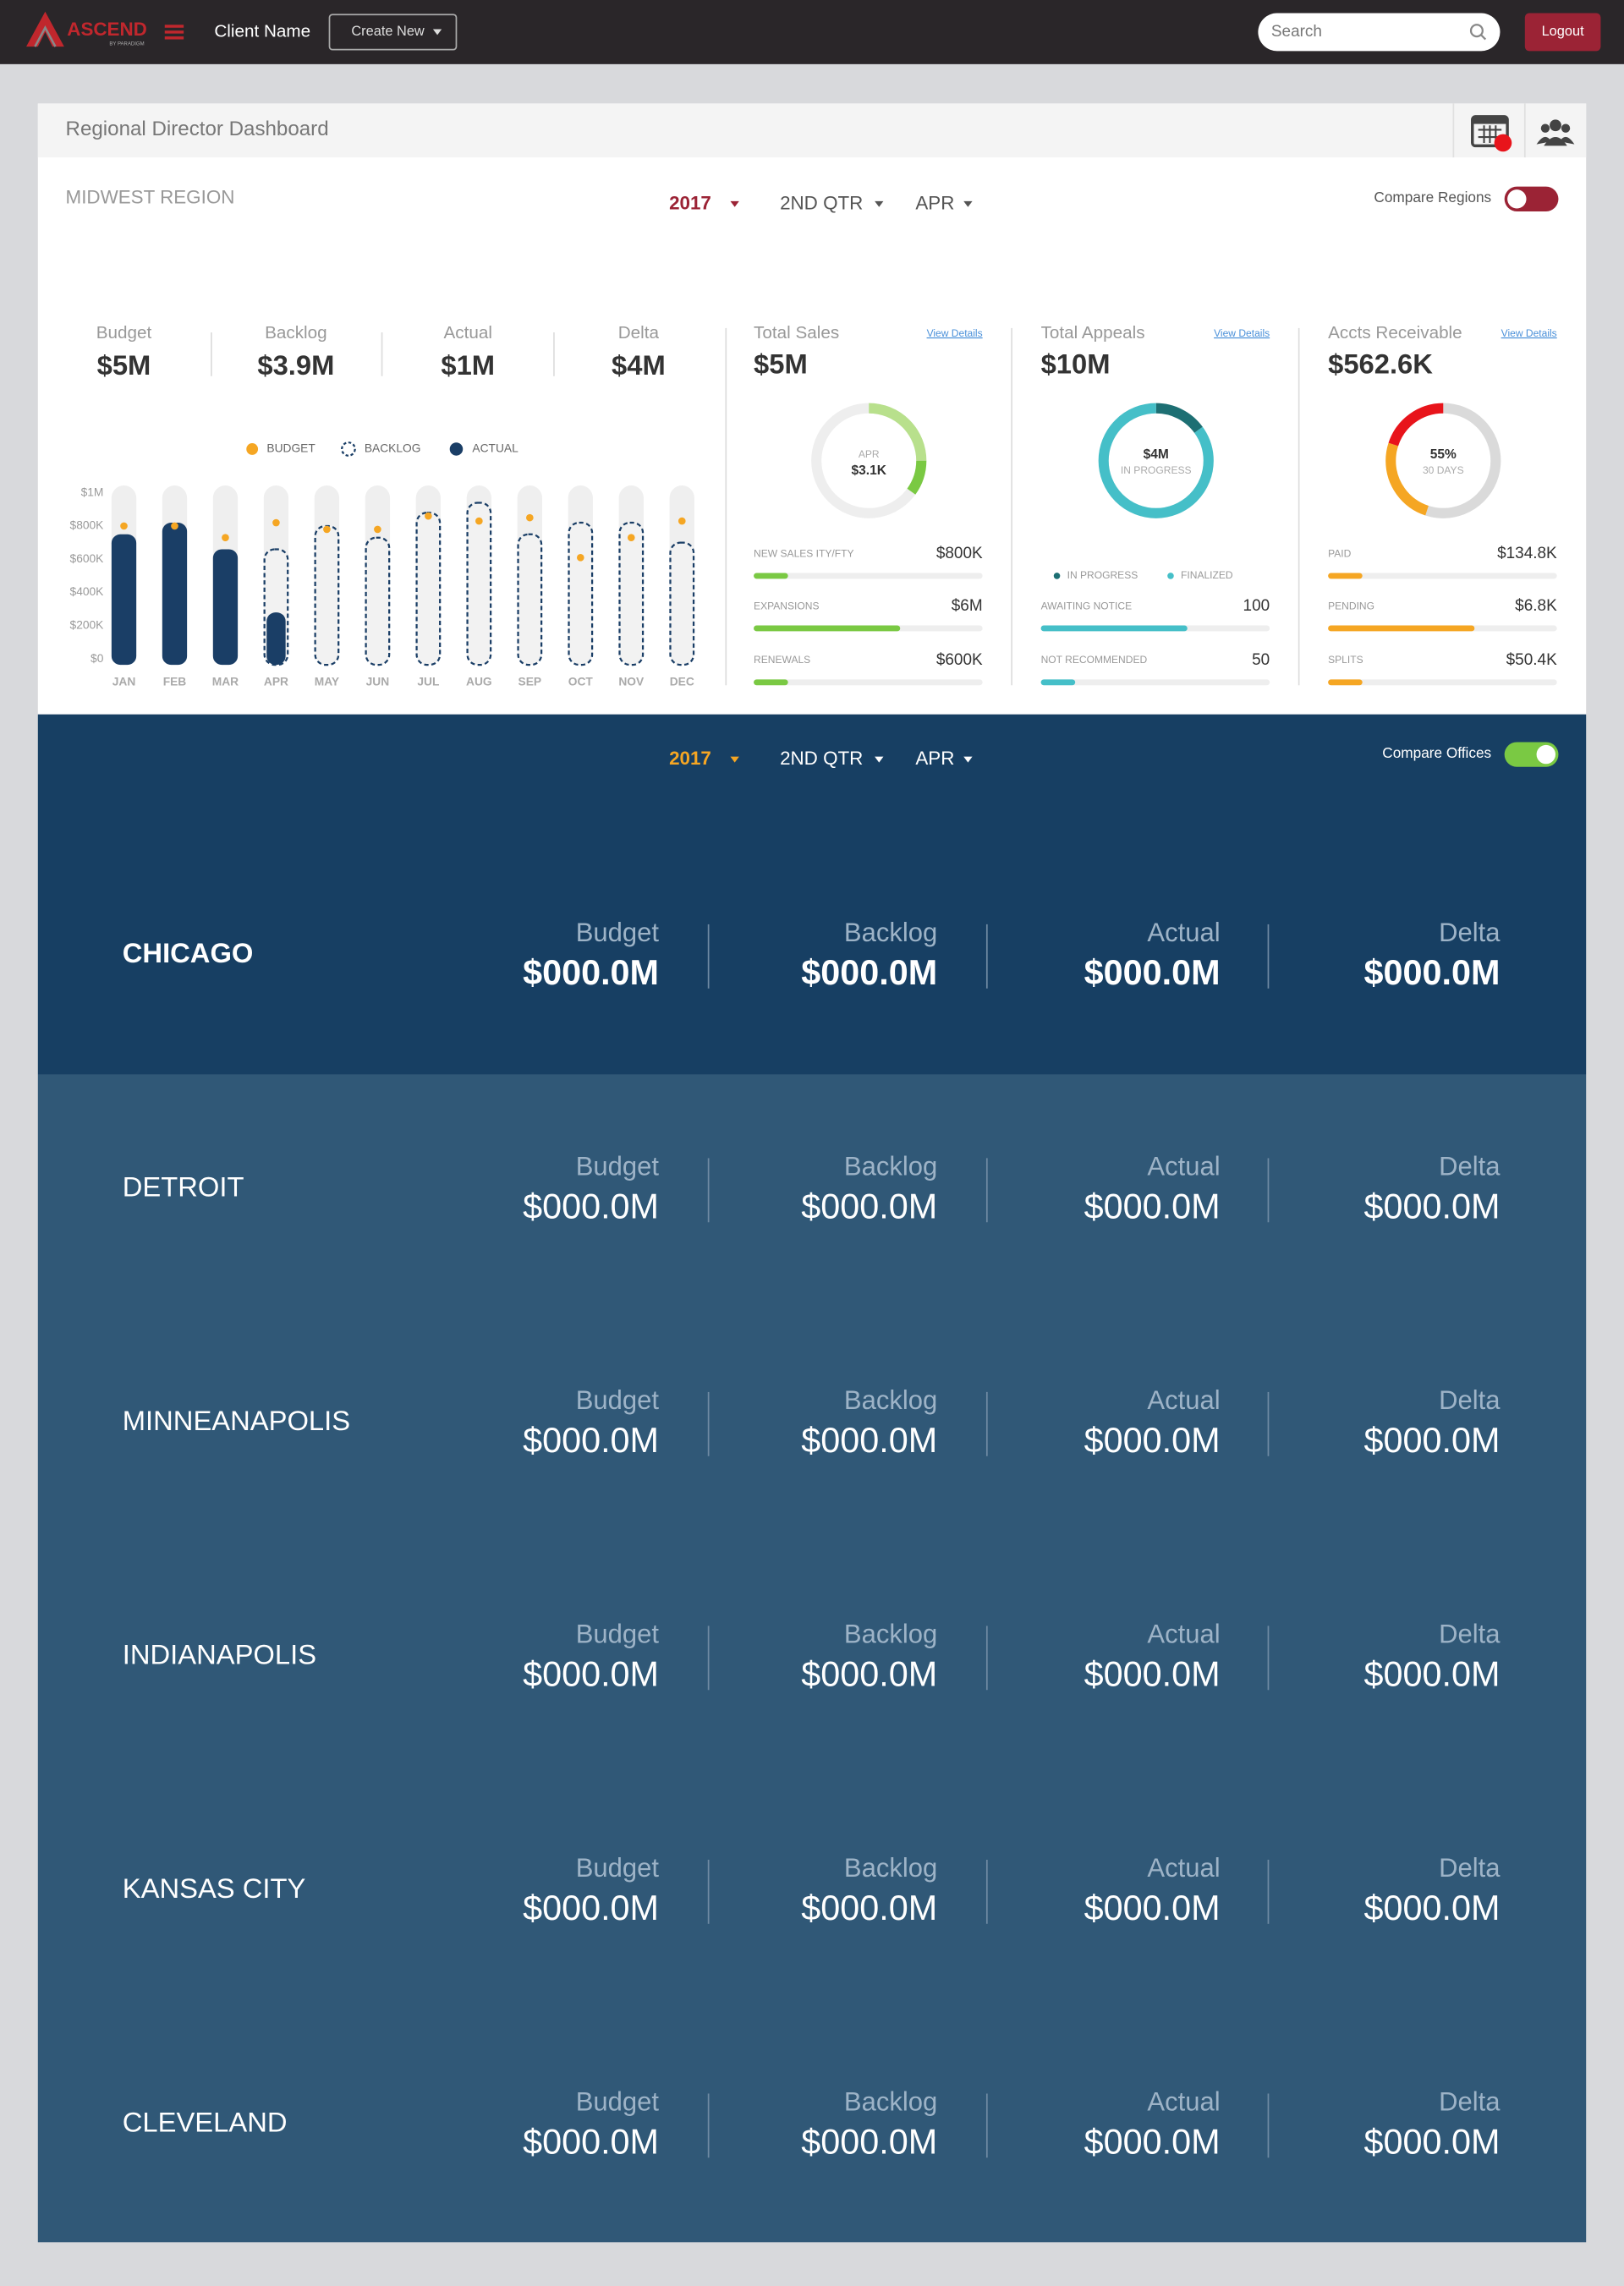 This screenshot has height=2286, width=1624. I want to click on office-name: DETROIT, so click(184, 1186).